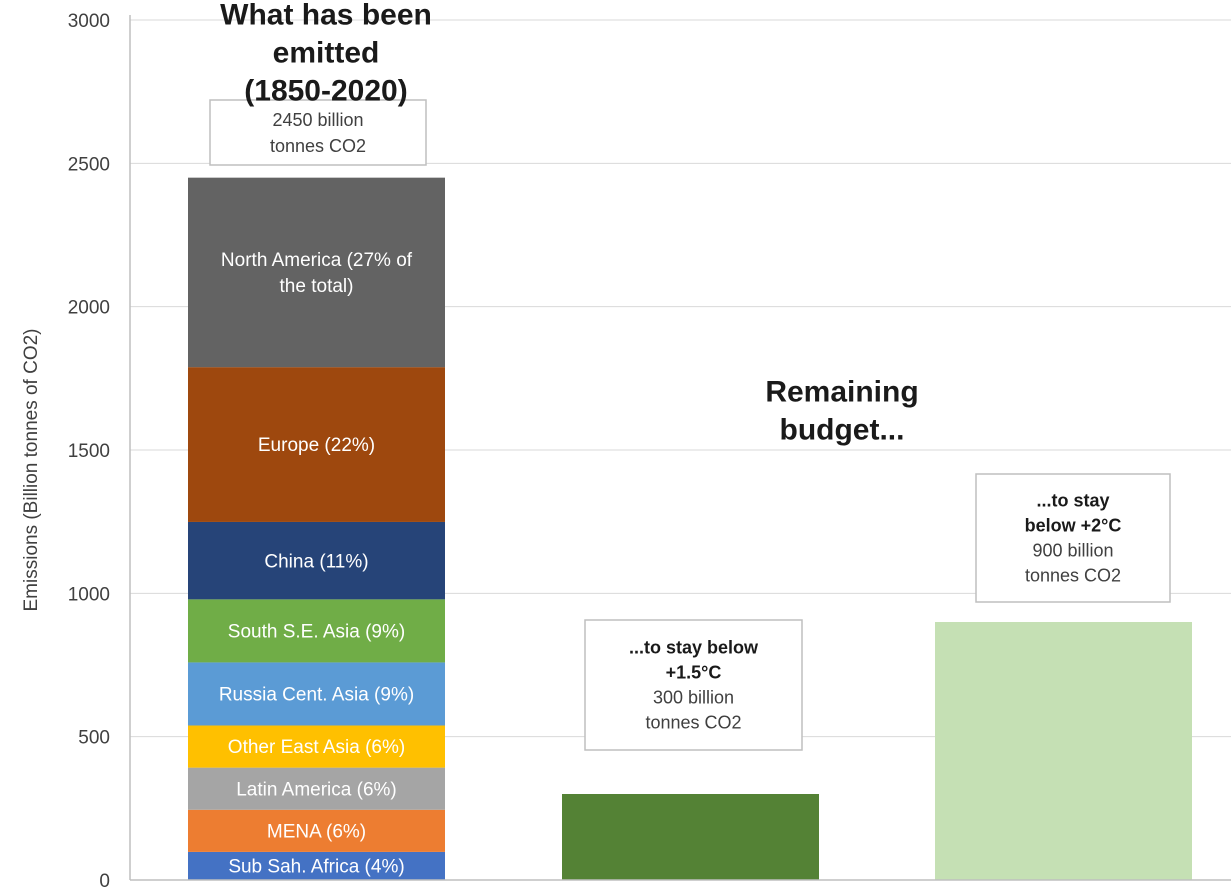 This screenshot has width=1231, height=890. What do you see at coordinates (89, 164) in the screenshot?
I see `y-tick-label: 2500` at bounding box center [89, 164].